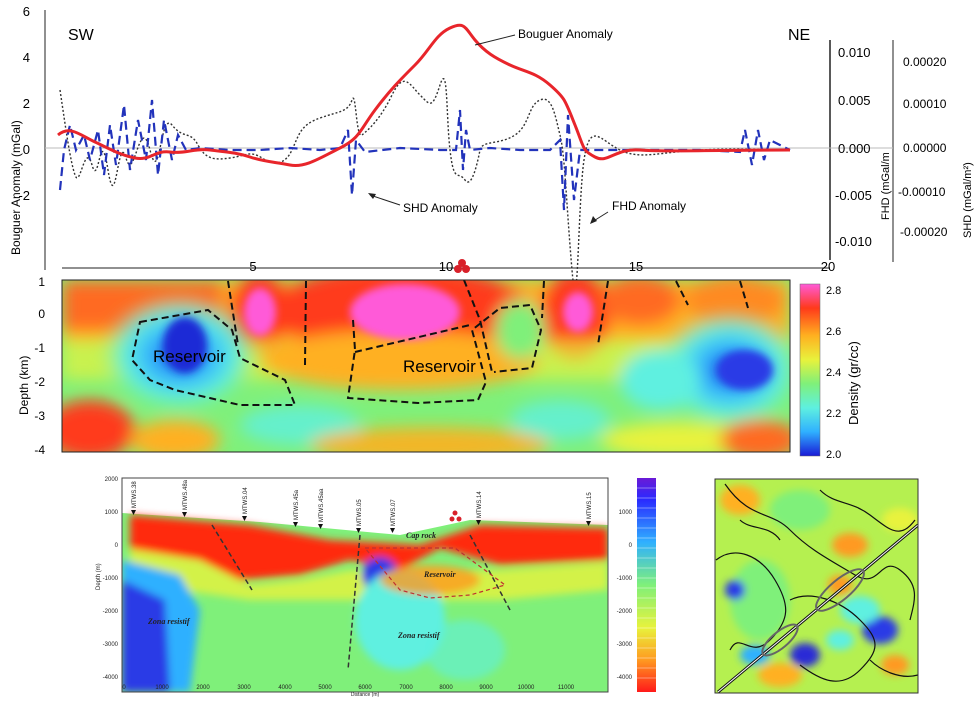 The image size is (974, 703). Describe the element at coordinates (833, 332) in the screenshot. I see `colorbar-tick: 2.6` at that location.